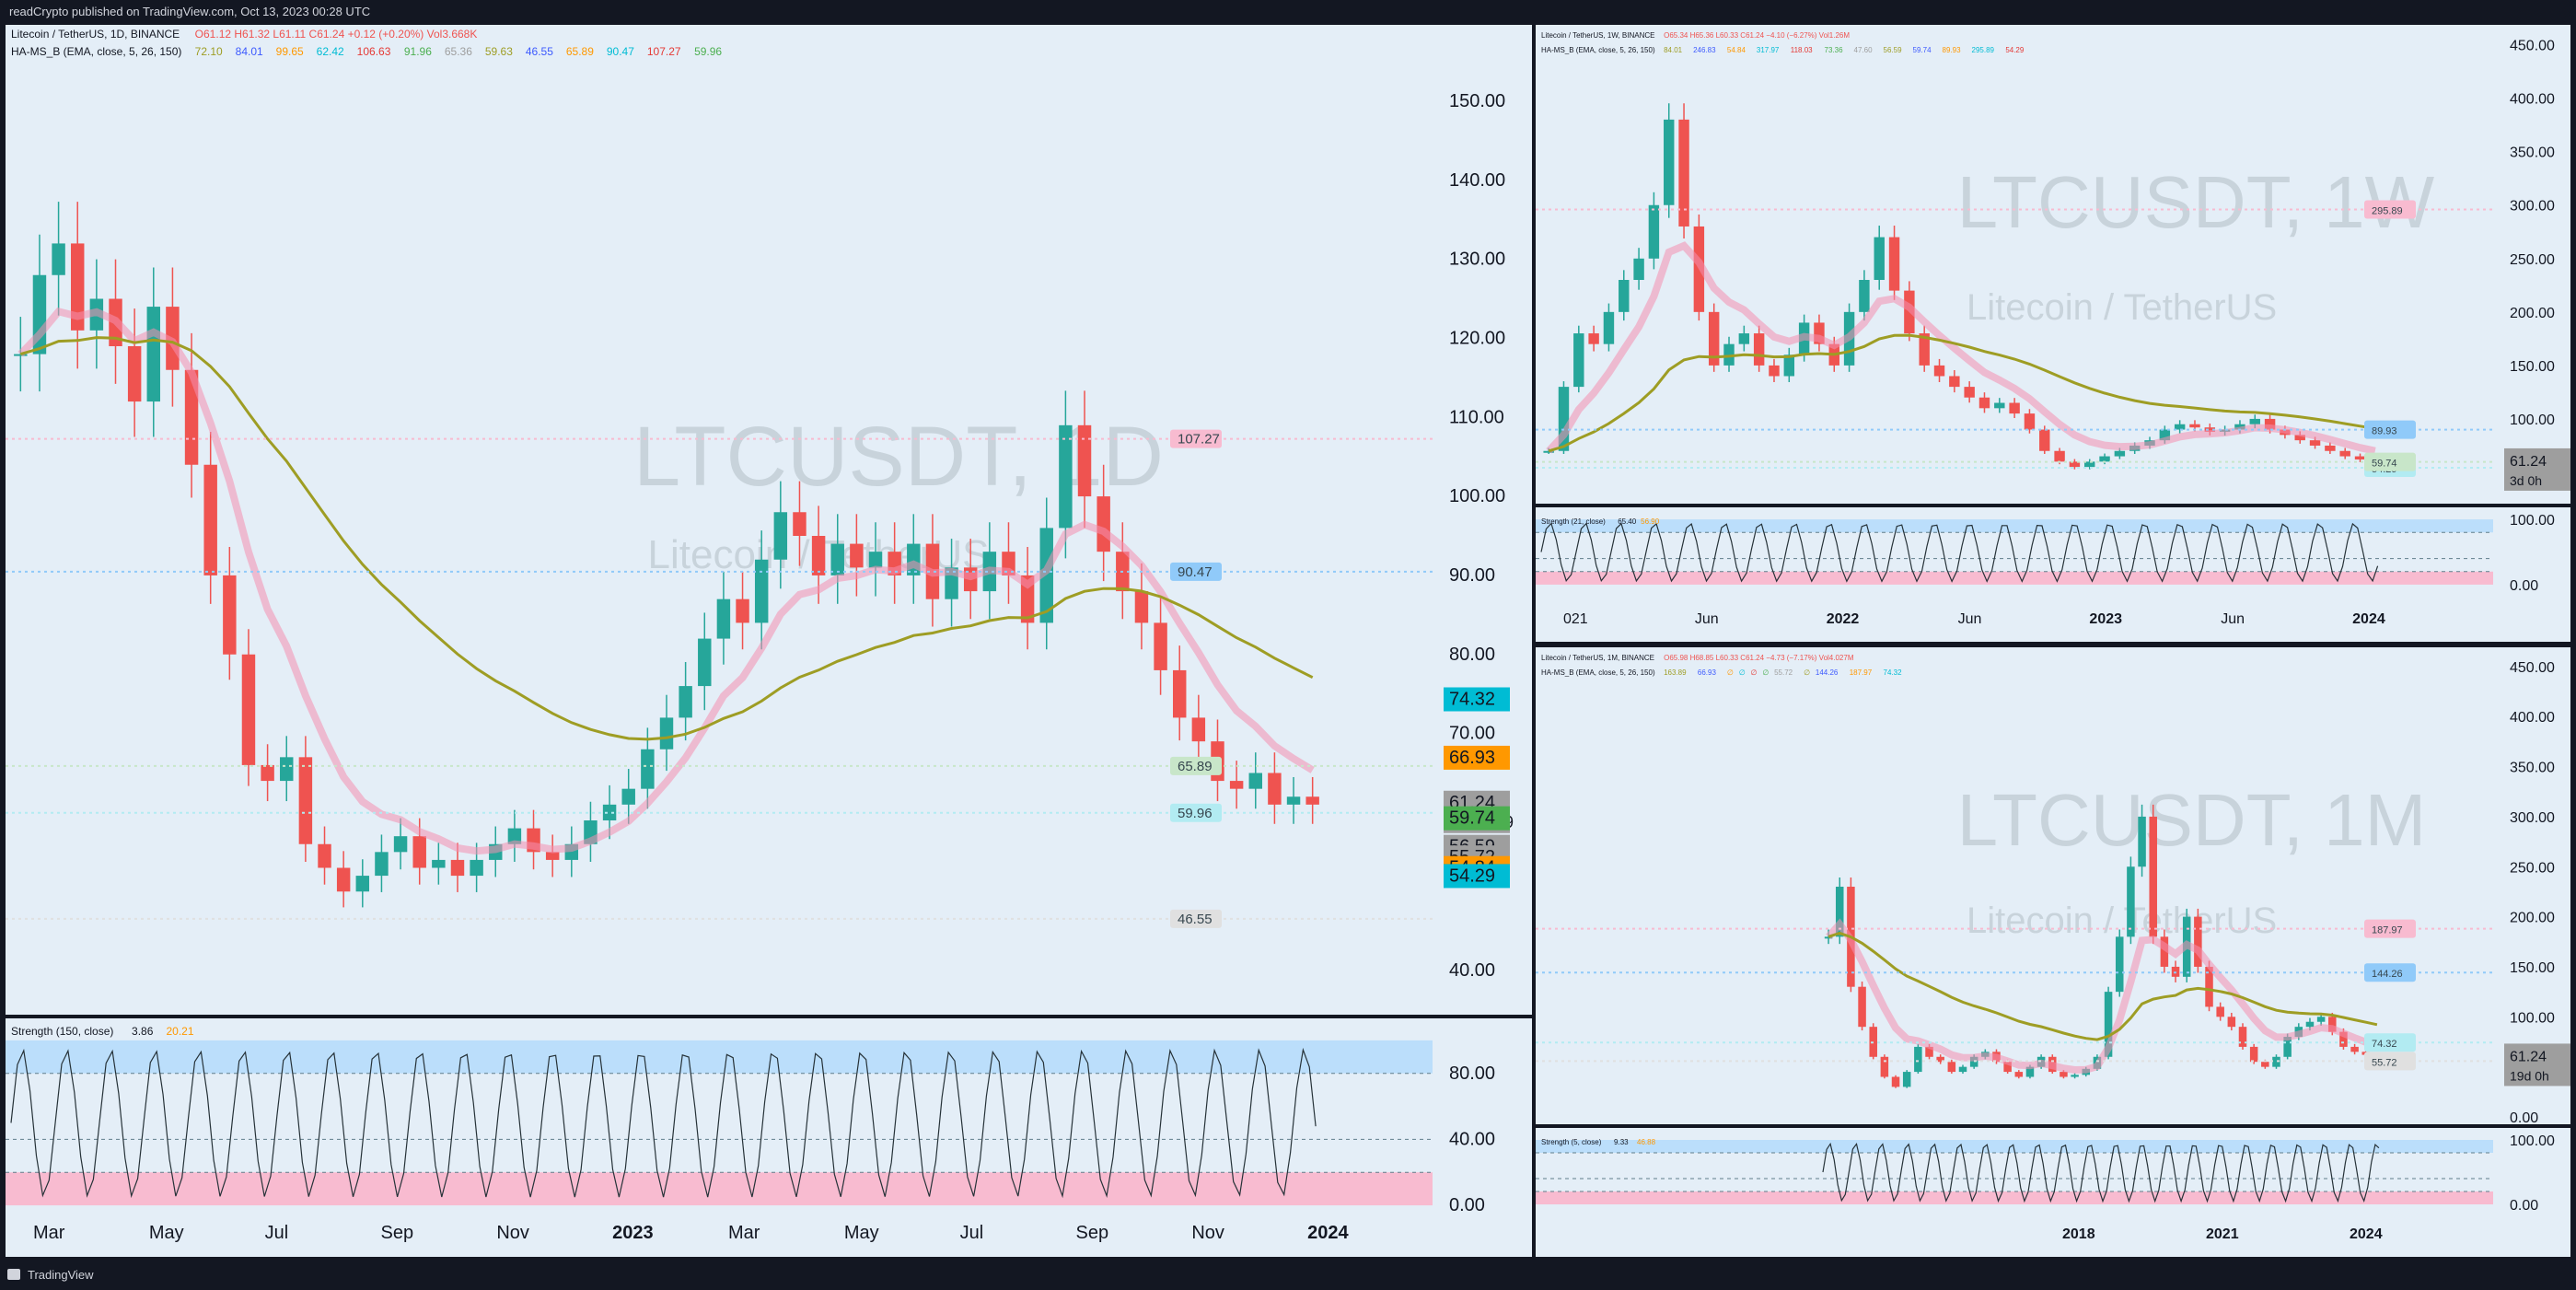 This screenshot has width=2576, height=1290. I want to click on osc-value-signal: 46.88, so click(1646, 1142).